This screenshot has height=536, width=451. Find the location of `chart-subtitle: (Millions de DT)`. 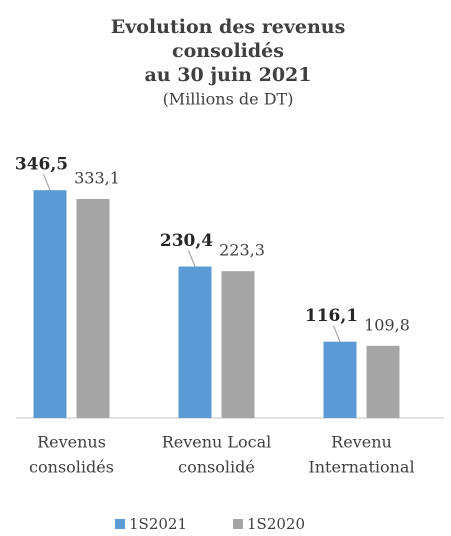

chart-subtitle: (Millions de DT) is located at coordinates (228, 99).